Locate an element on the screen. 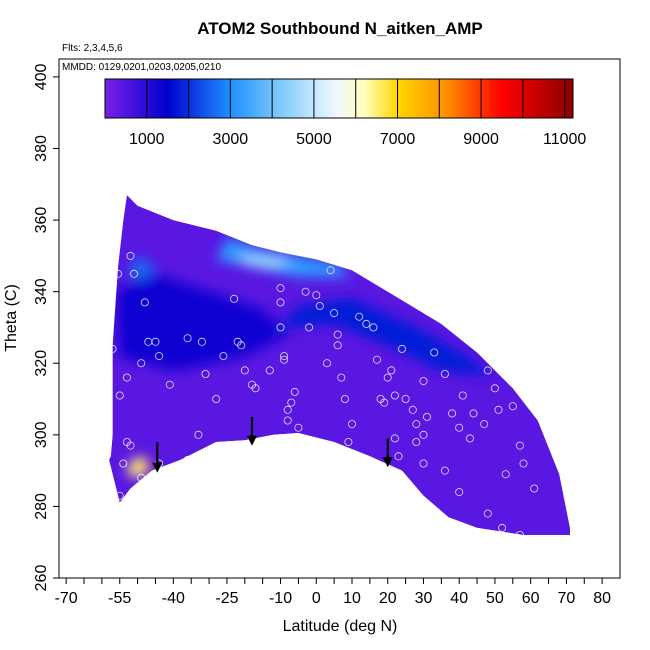 The height and width of the screenshot is (650, 650). x-tick-label: -10 is located at coordinates (280, 598).